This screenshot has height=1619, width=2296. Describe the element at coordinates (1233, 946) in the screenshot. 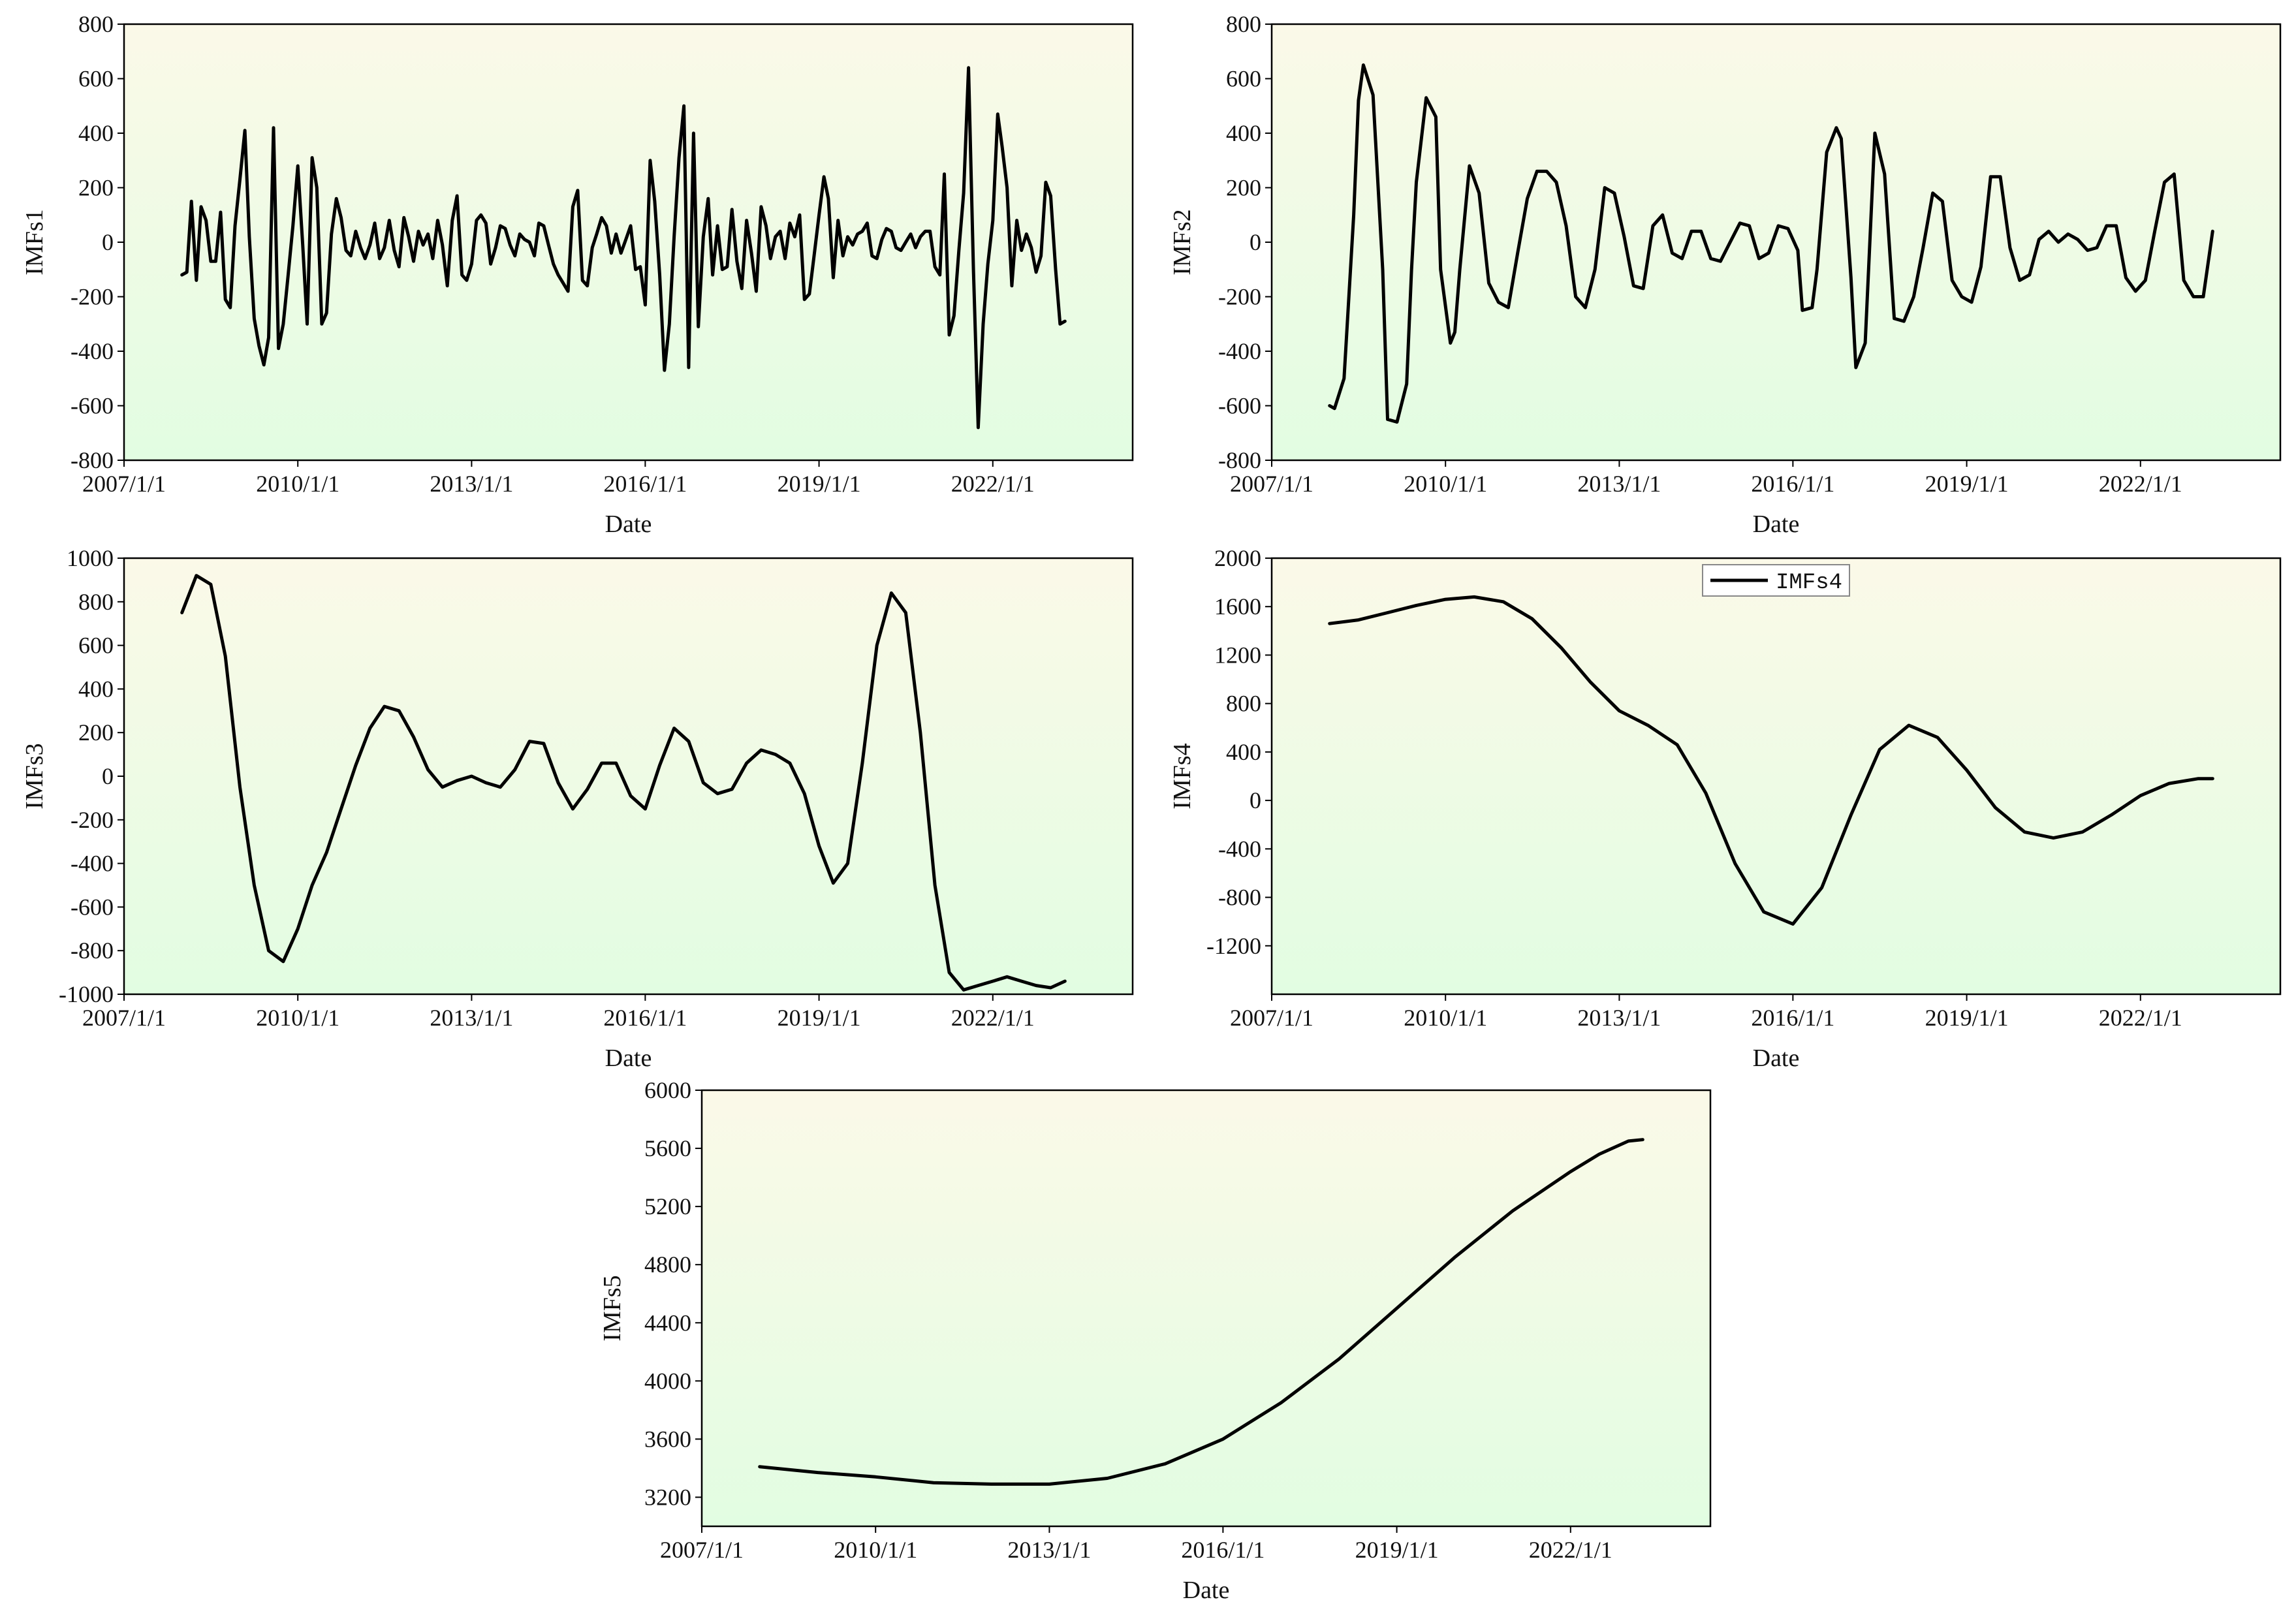

I see `y-tick-label: -1200` at that location.